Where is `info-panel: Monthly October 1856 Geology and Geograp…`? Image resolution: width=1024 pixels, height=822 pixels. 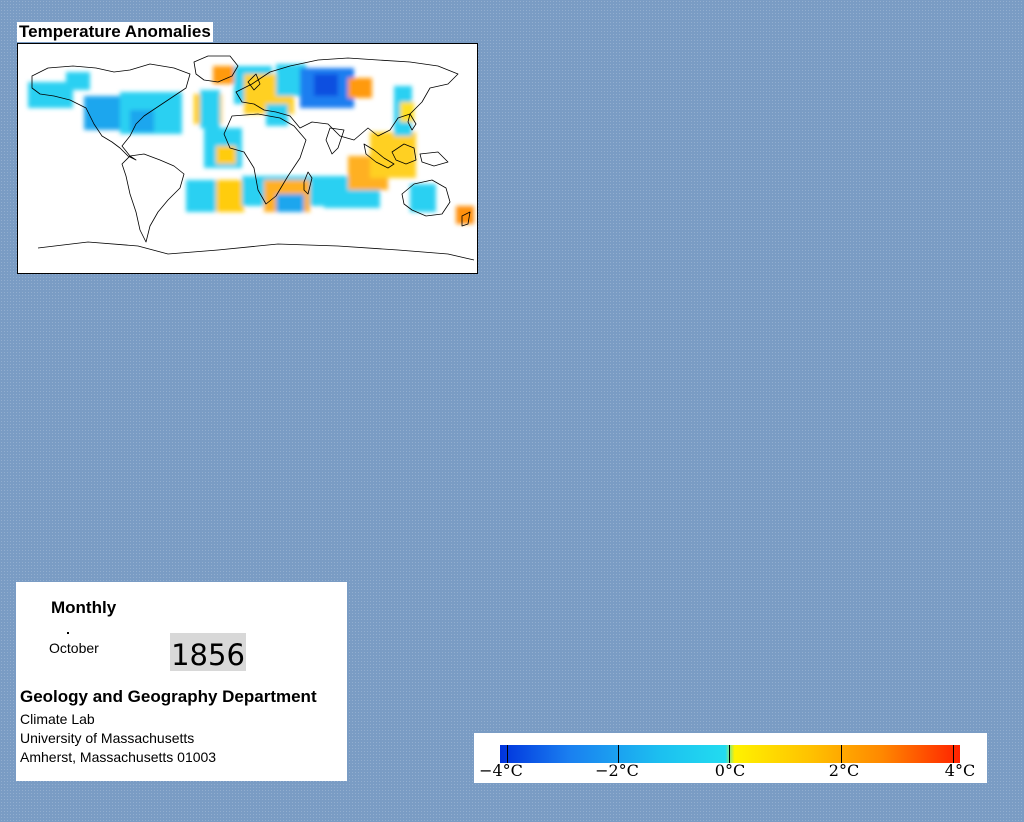 info-panel: Monthly October 1856 Geology and Geograp… is located at coordinates (181, 681).